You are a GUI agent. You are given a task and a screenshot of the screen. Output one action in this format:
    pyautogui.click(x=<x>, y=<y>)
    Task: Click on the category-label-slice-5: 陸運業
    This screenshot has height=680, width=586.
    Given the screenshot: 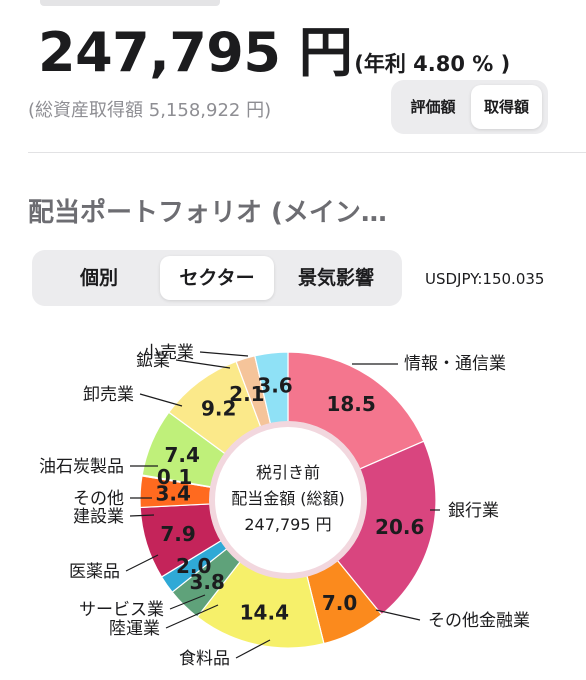 What is the action you would take?
    pyautogui.click(x=134, y=629)
    